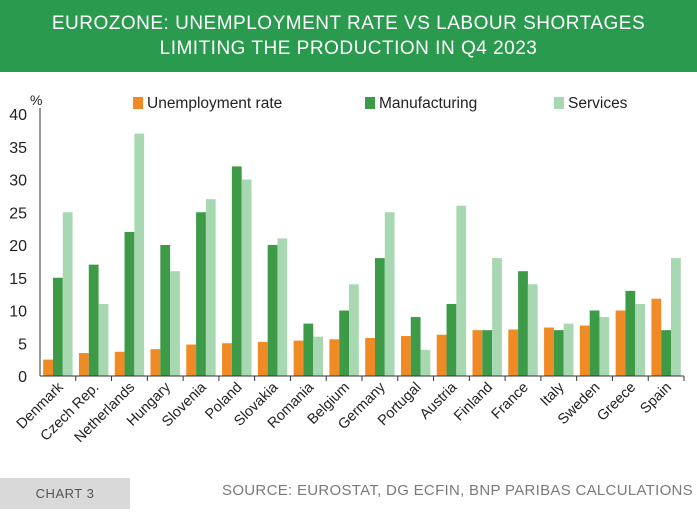  What do you see at coordinates (227, 359) in the screenshot?
I see `bar-unemployment-rate-poland` at bounding box center [227, 359].